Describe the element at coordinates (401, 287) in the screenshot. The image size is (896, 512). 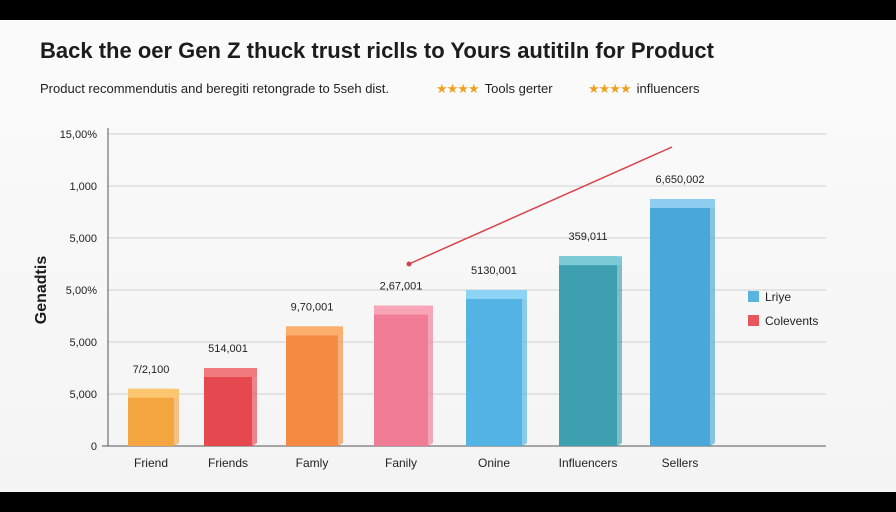
I see `value-label: 2,67,001` at that location.